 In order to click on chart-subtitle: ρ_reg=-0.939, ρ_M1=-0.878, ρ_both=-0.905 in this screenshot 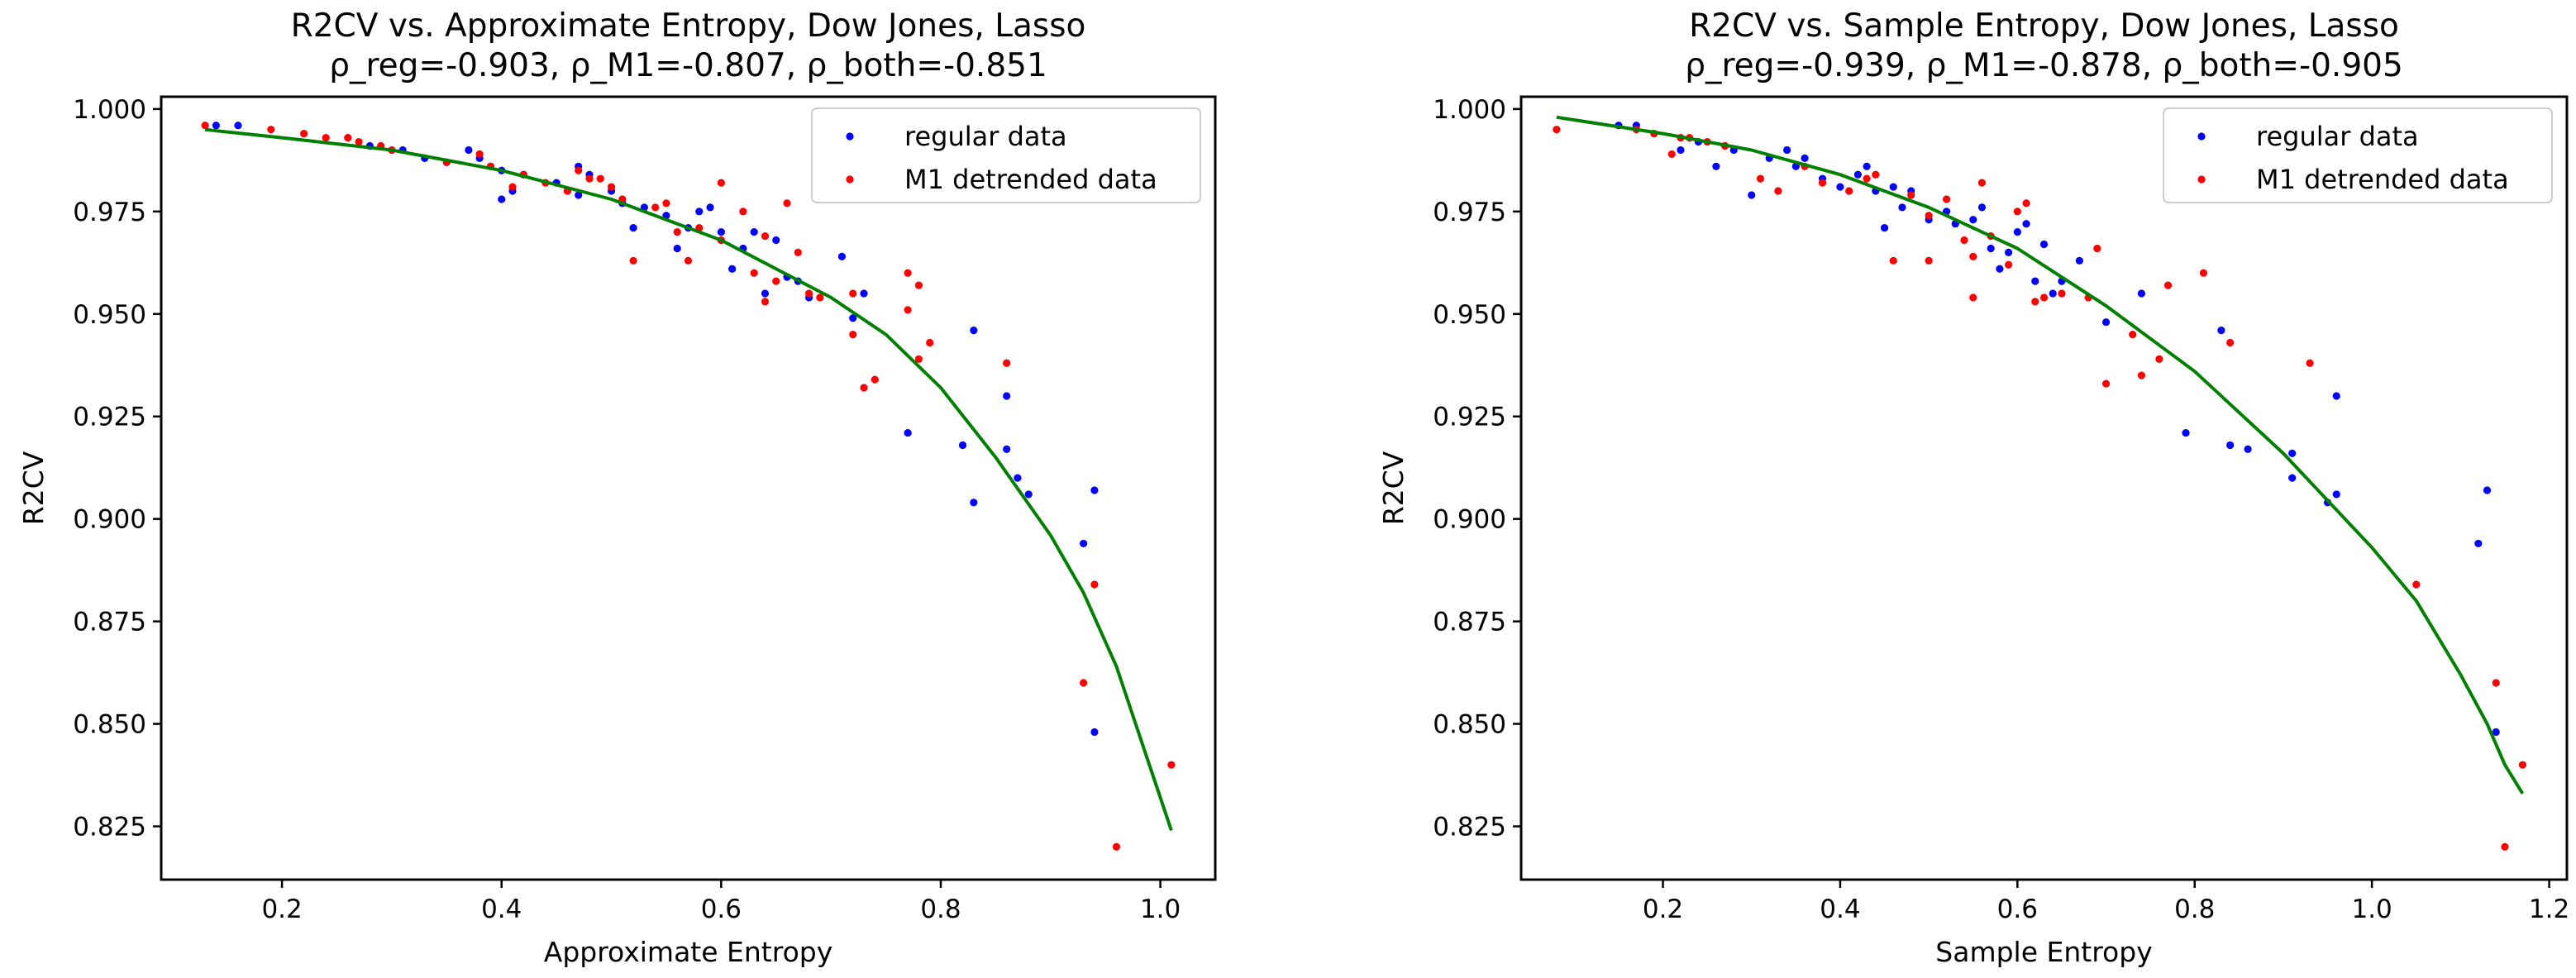, I will do `click(2044, 65)`.